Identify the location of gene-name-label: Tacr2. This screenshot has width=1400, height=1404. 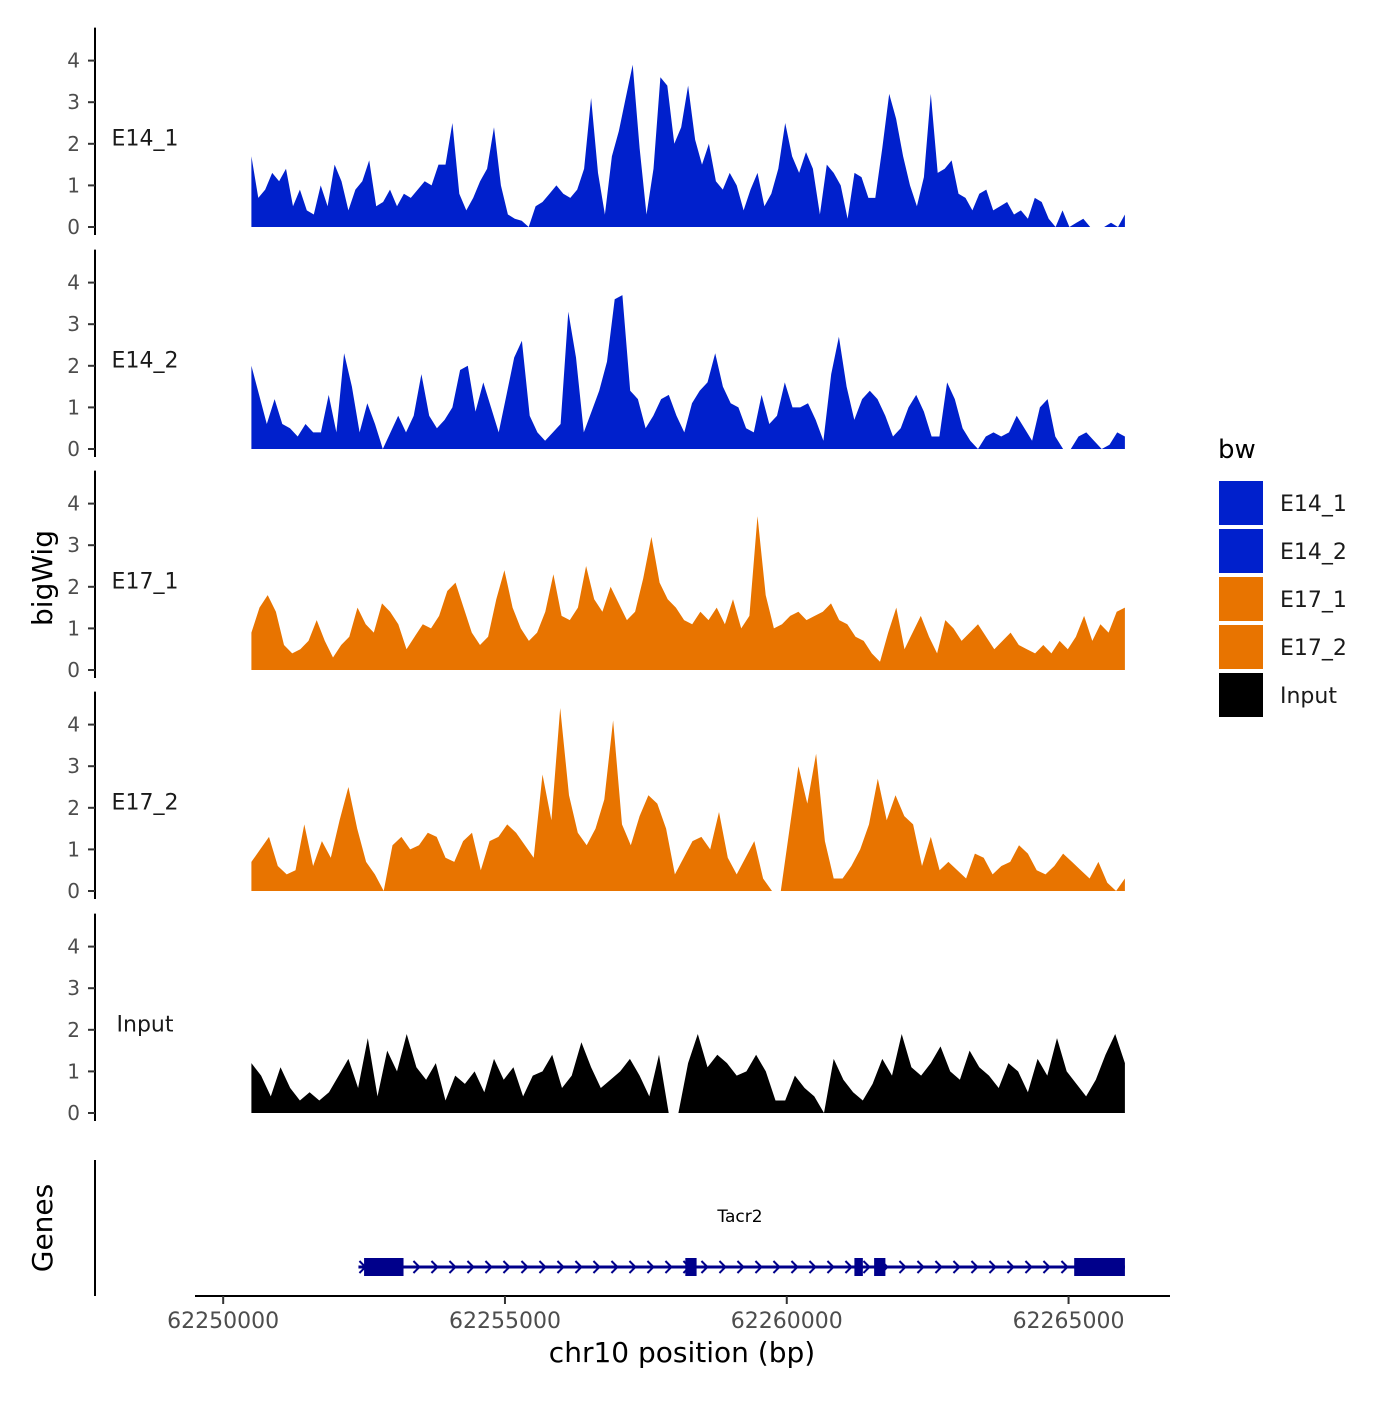
(739, 1217).